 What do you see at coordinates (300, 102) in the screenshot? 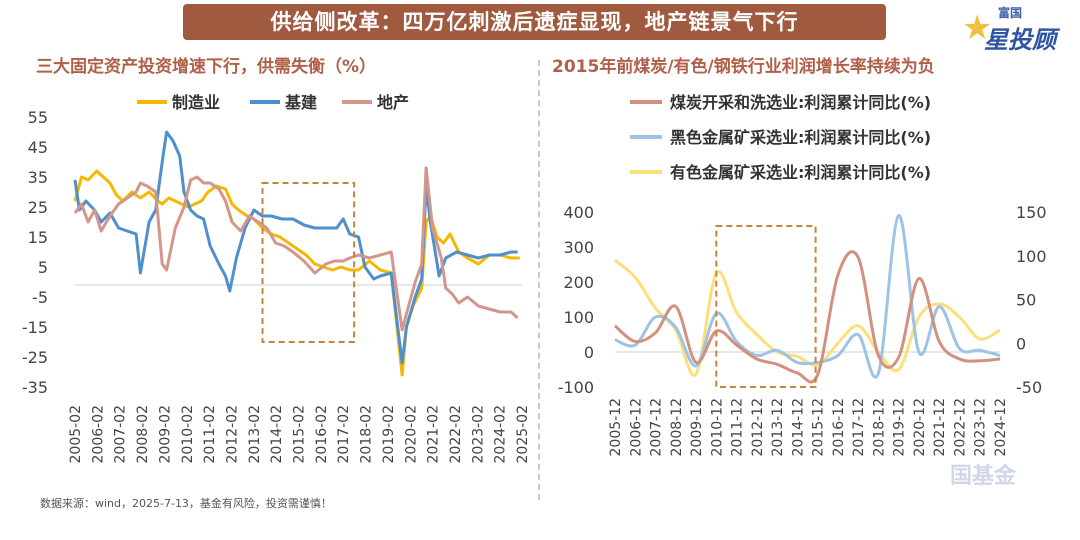
I see `legend-label-1: 基建` at bounding box center [300, 102].